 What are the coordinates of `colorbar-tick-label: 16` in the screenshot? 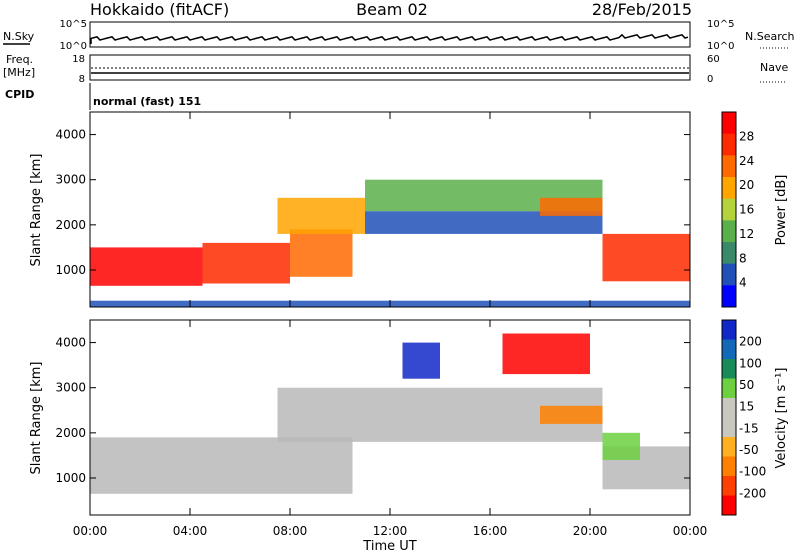 It's located at (746, 210).